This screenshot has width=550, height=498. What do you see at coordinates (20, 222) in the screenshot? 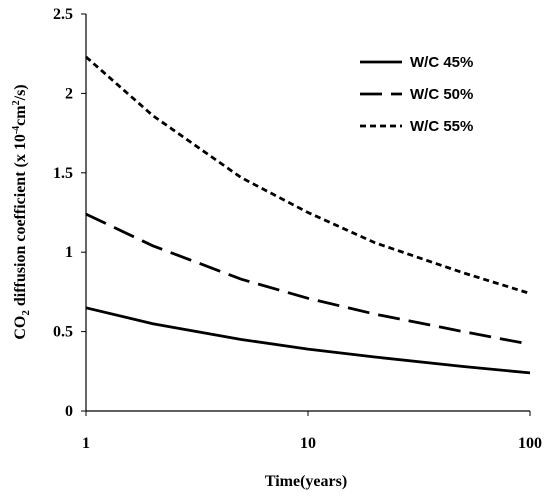
I see `y-label-middle: diffusion coefficient (x 10` at bounding box center [20, 222].